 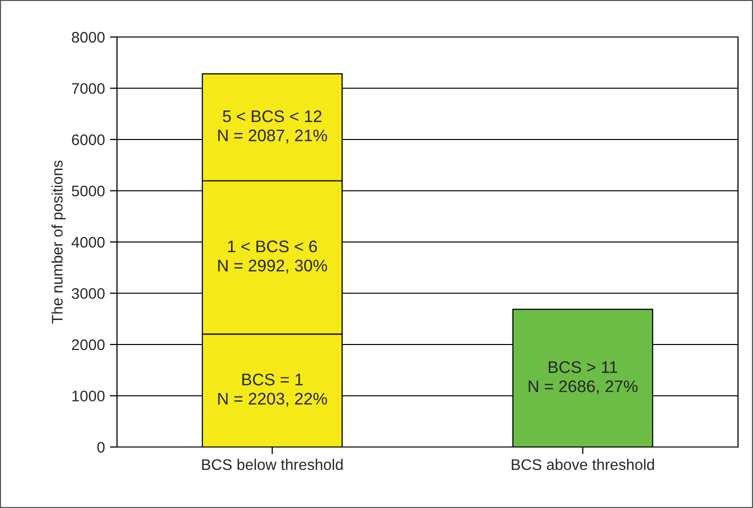 What do you see at coordinates (58, 242) in the screenshot?
I see `y-axis-title: The number of positions` at bounding box center [58, 242].